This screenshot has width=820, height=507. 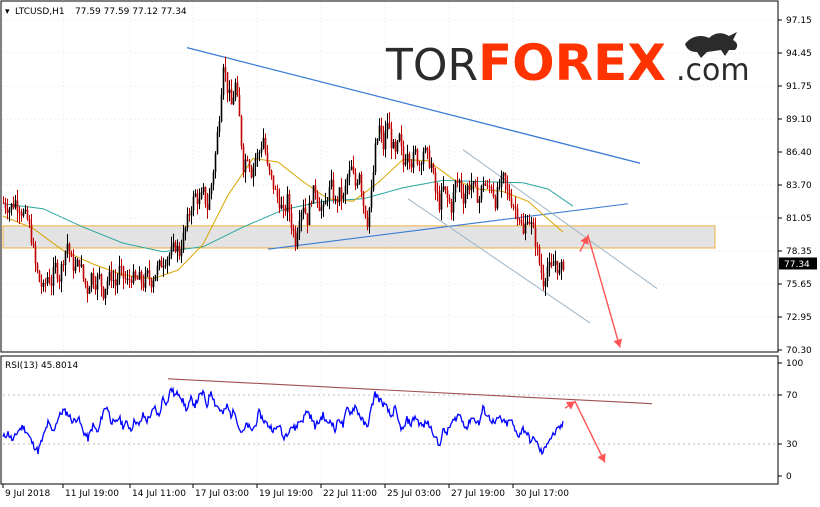 I want to click on price-tick-label: 75.65, so click(x=799, y=285).